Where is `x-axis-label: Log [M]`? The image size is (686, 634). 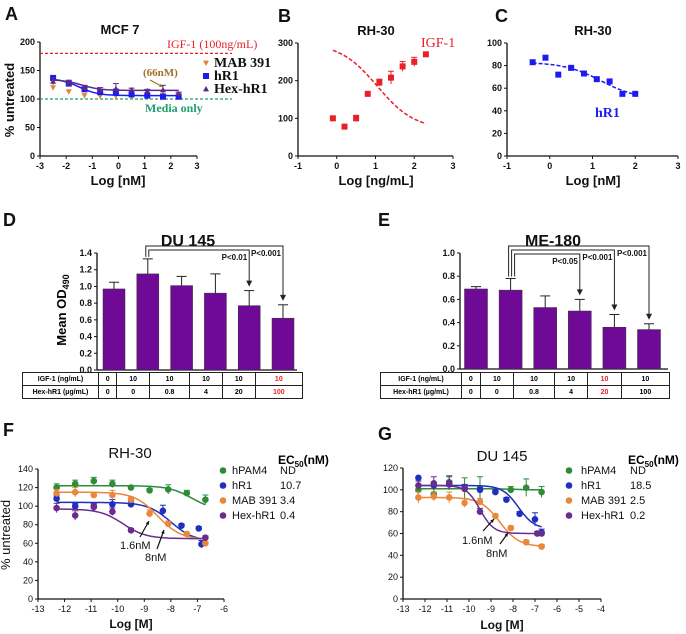
x-axis-label: Log [M] is located at coordinates (501, 625).